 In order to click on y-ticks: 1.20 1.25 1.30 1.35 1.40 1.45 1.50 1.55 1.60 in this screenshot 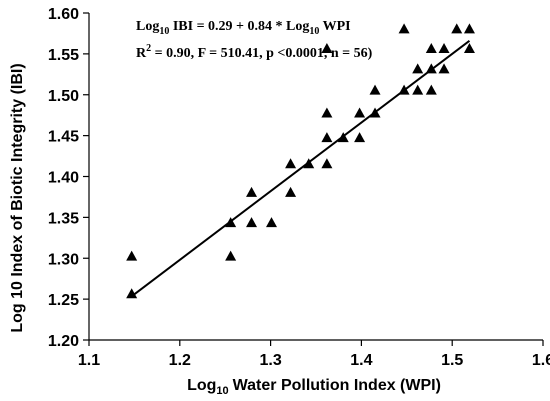, I will do `click(68, 178)`.